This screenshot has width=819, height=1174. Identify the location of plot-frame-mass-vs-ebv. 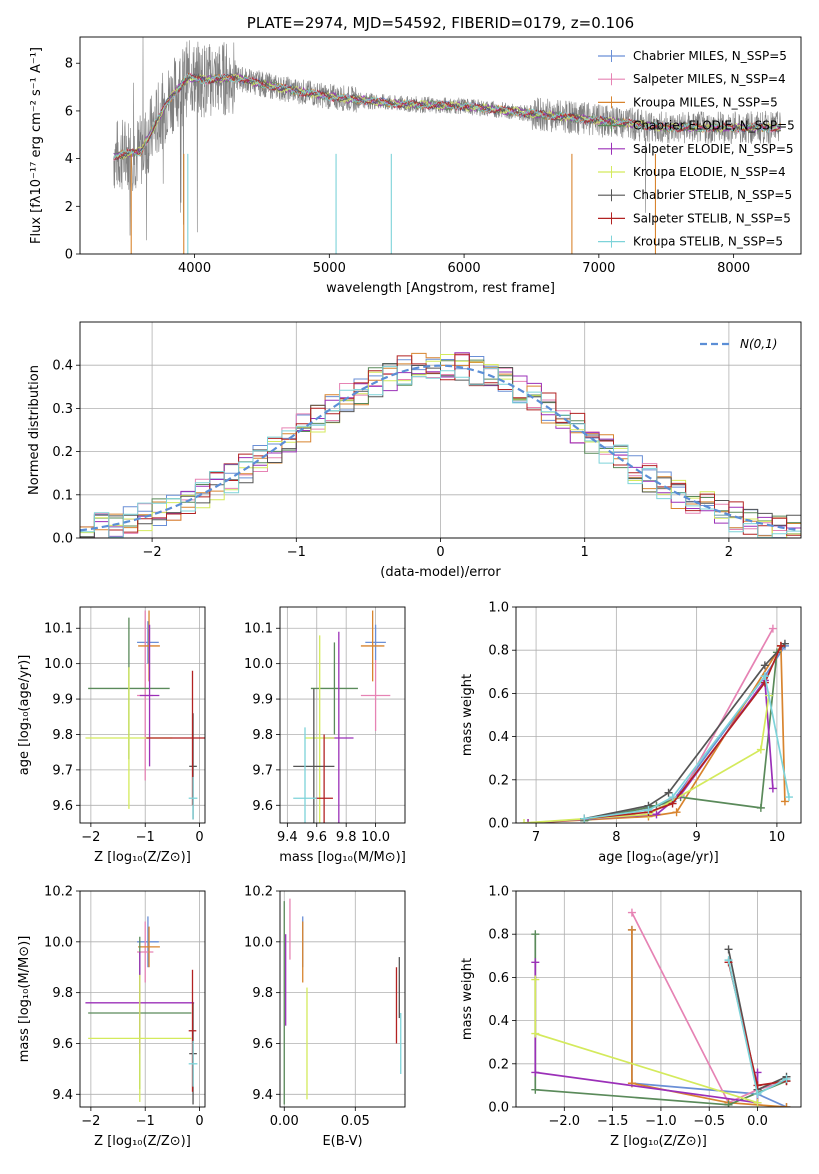
(342, 999).